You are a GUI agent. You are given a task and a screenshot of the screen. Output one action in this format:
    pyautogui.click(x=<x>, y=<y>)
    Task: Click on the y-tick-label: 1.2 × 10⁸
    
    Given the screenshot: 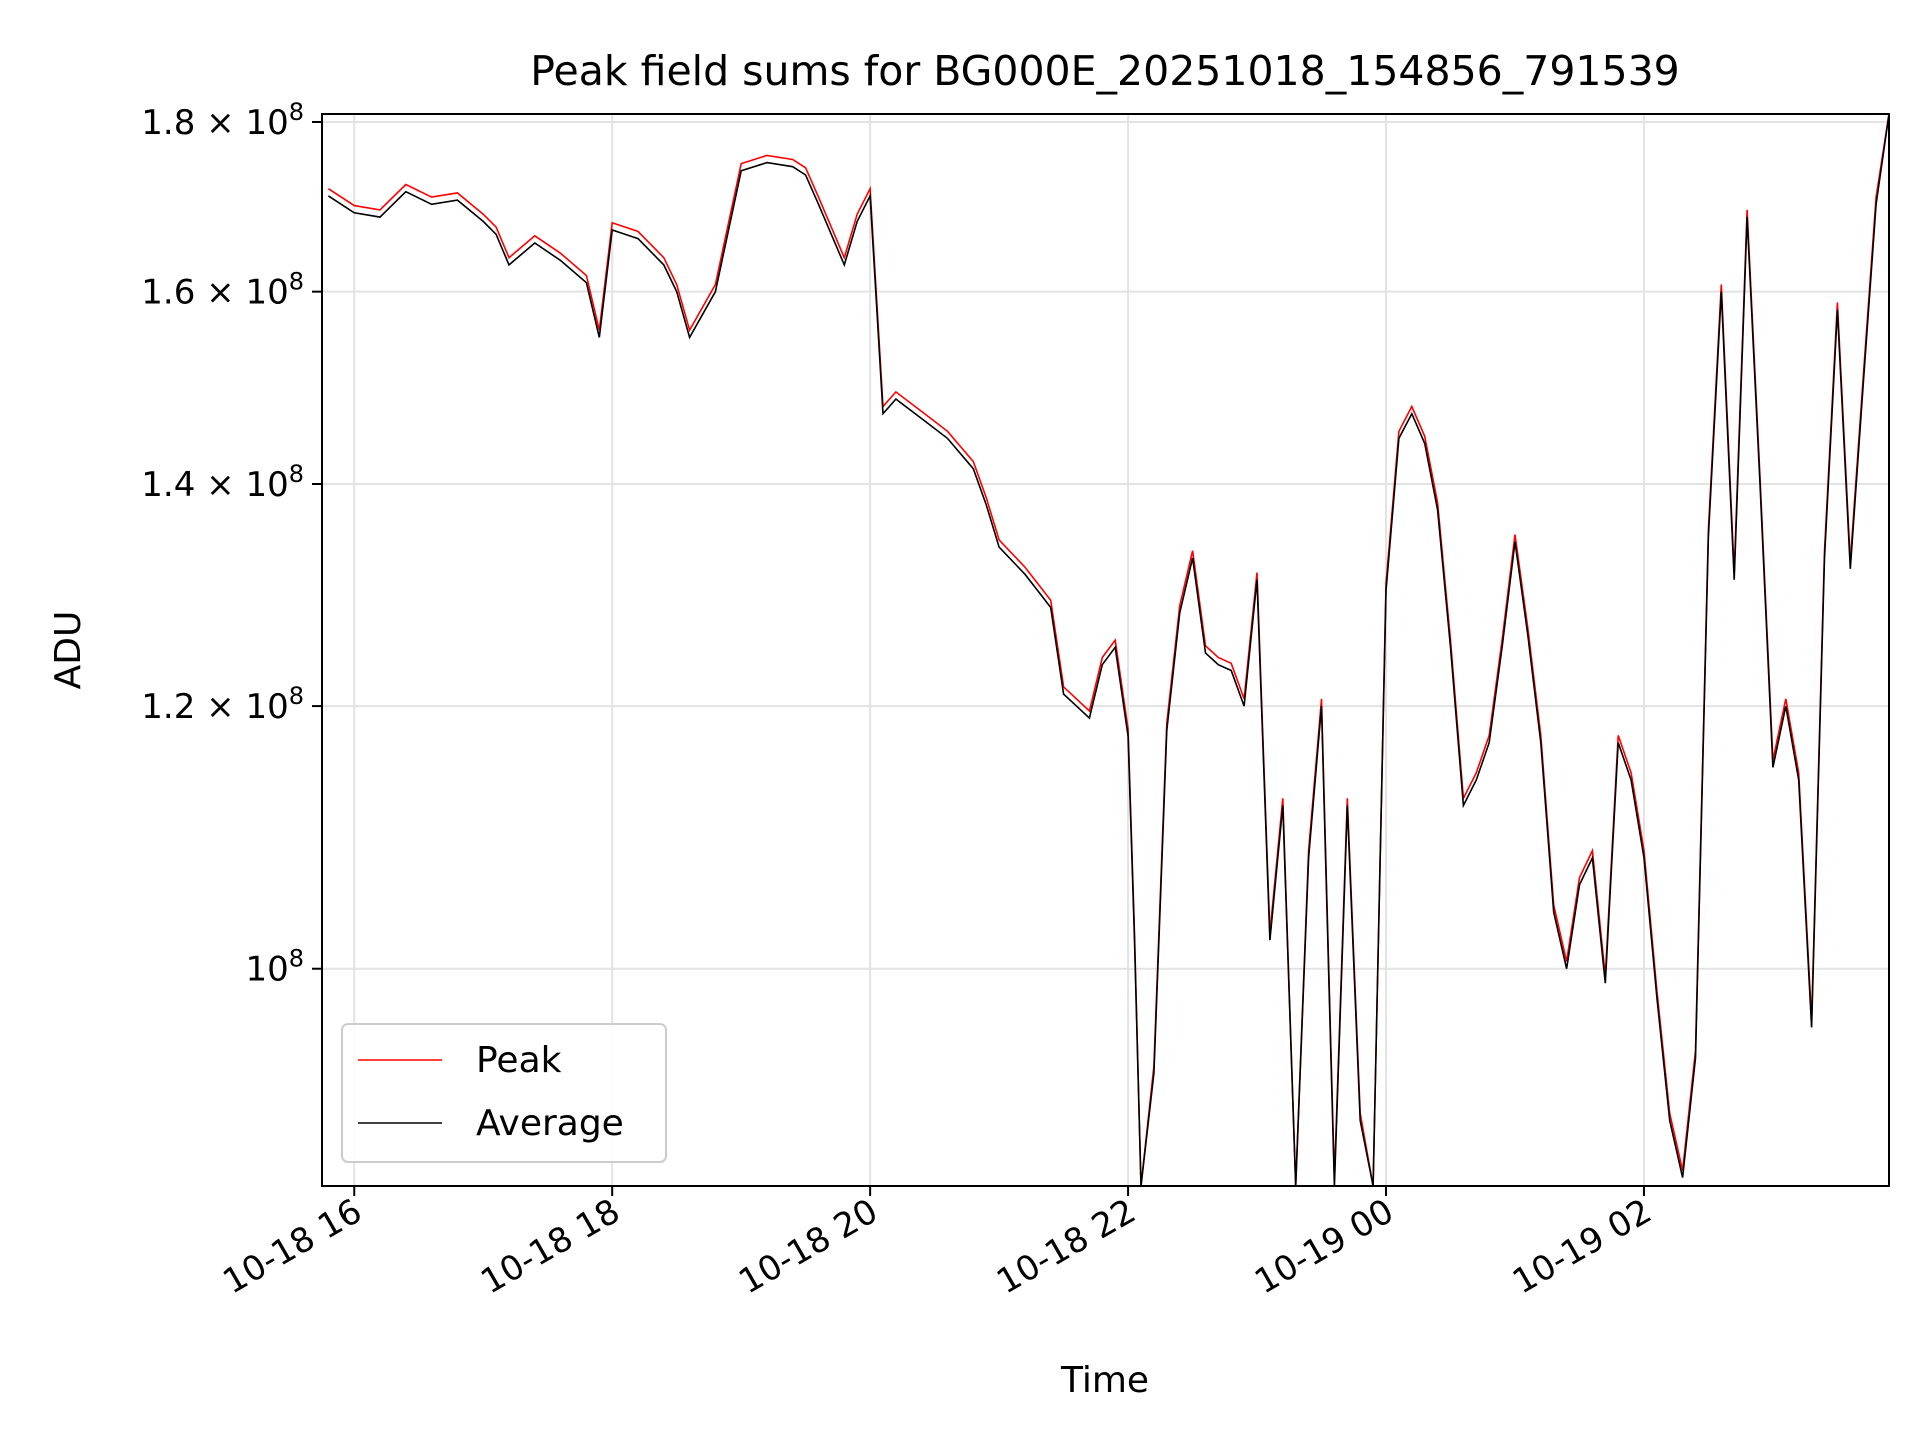 What is the action you would take?
    pyautogui.click(x=222, y=704)
    